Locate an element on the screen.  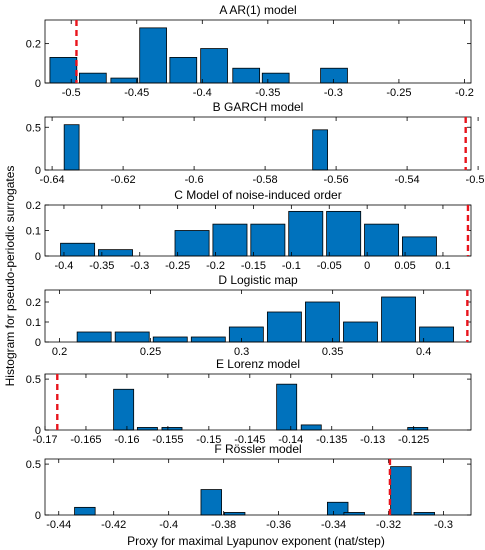
panel-title: D Logistic map is located at coordinates (258, 280).